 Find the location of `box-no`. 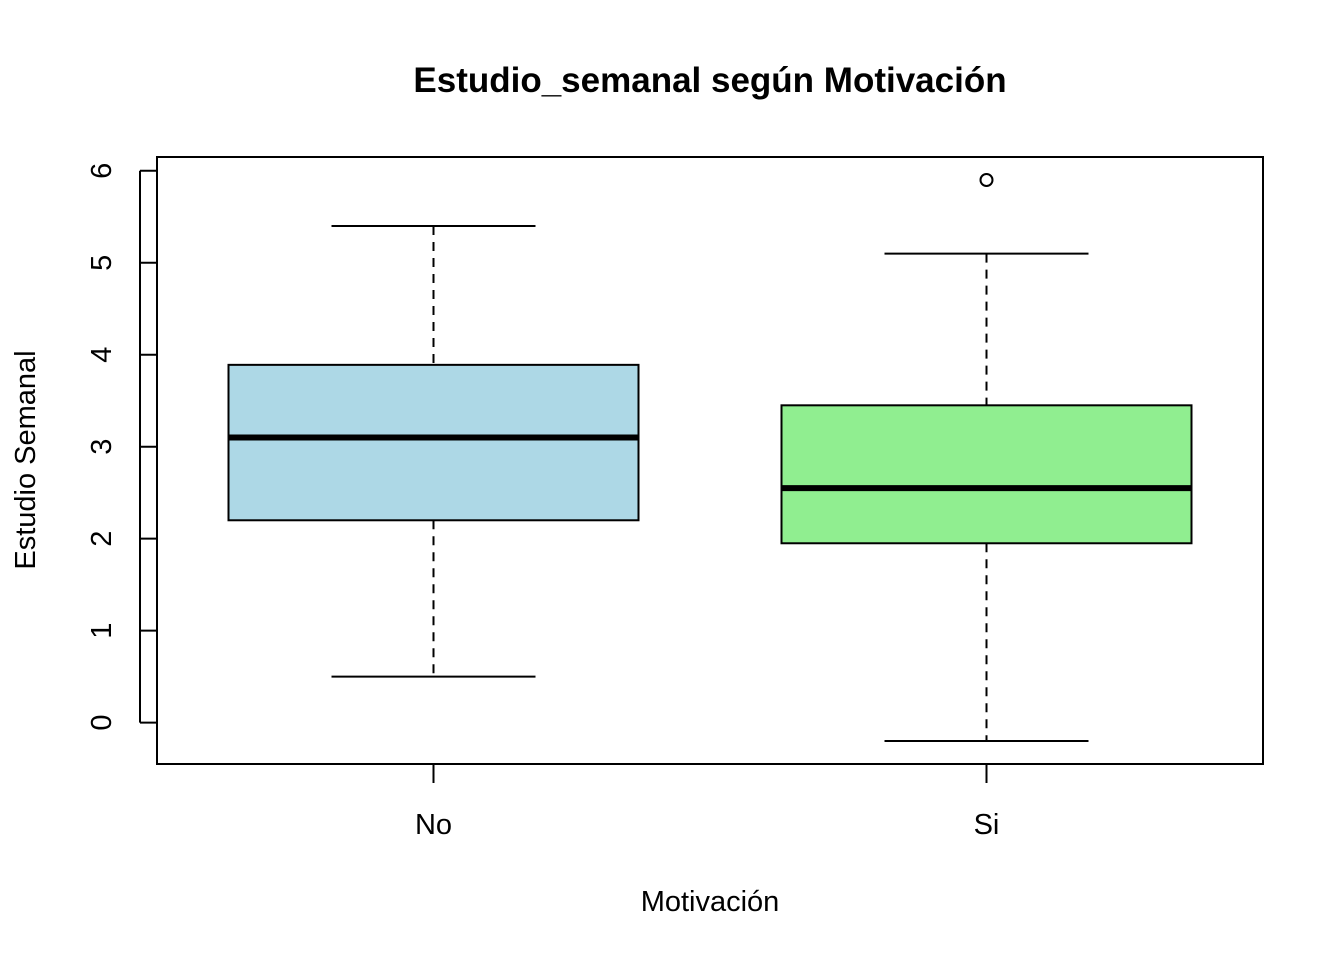

box-no is located at coordinates (433, 442).